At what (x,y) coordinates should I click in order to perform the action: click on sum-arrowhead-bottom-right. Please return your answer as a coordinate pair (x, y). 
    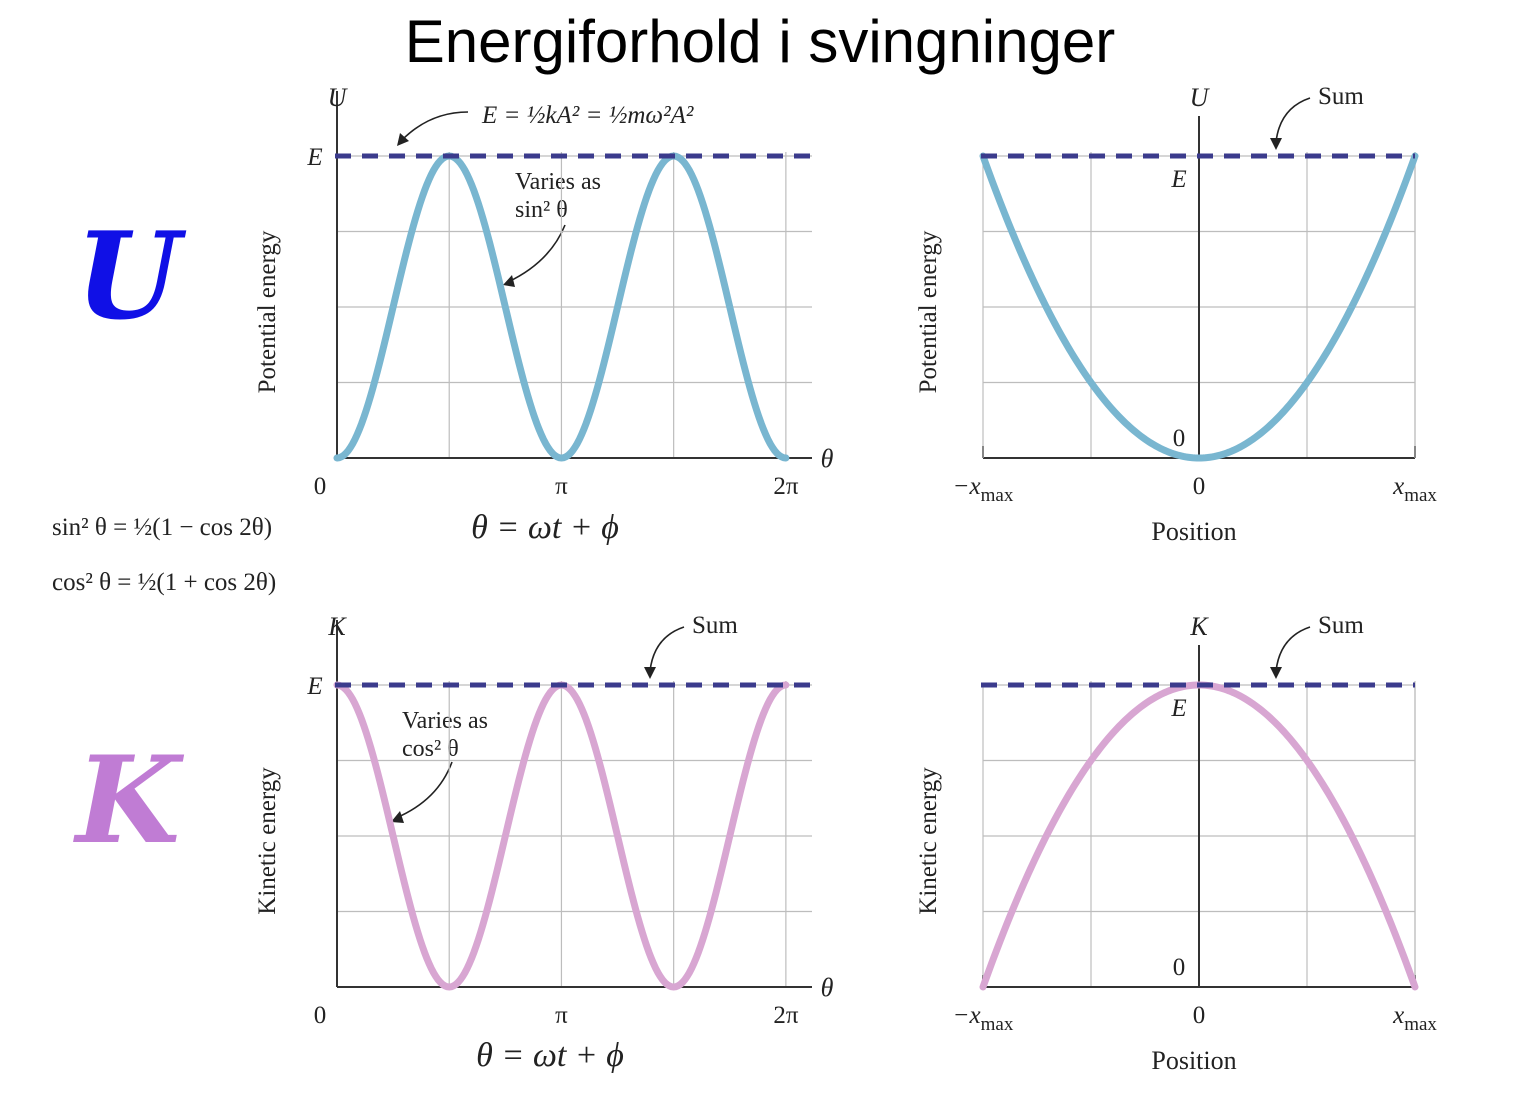
    Looking at the image, I should click on (1276, 673).